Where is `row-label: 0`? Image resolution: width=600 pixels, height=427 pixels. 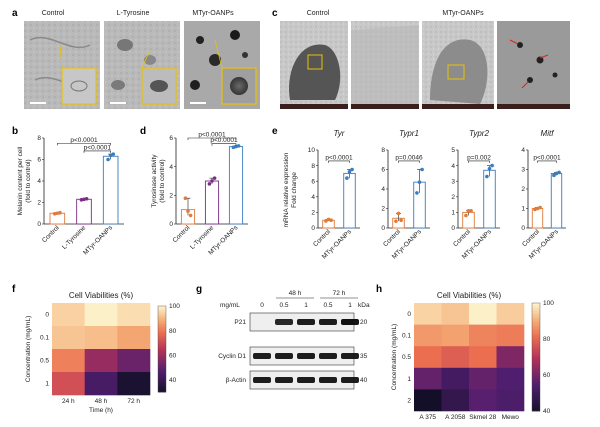
row-label: 0 is located at coordinates (409, 314).